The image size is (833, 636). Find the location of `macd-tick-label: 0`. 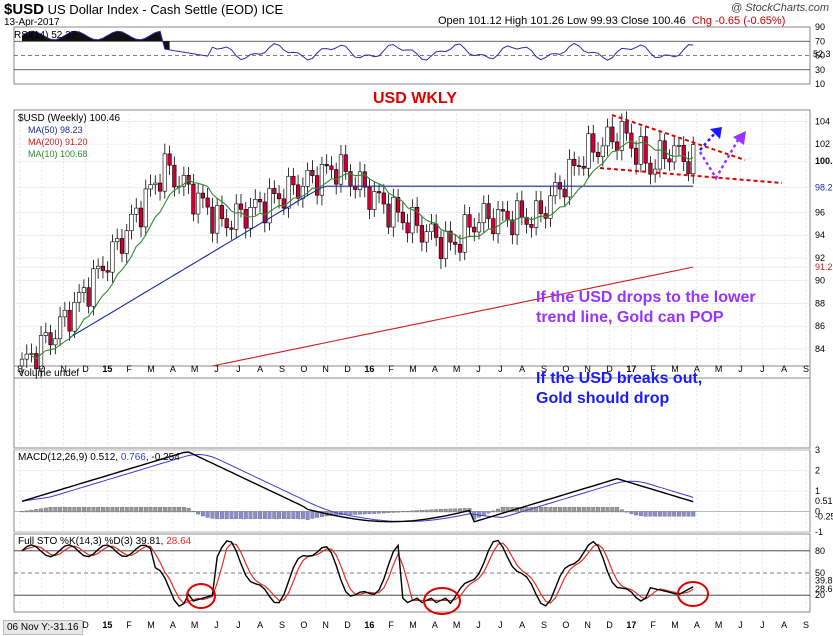

macd-tick-label: 0 is located at coordinates (817, 512).